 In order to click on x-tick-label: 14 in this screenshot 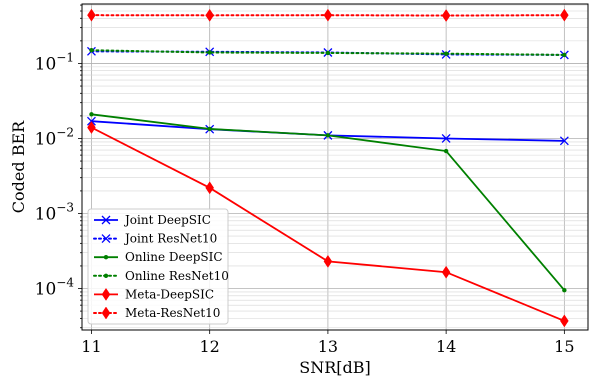, I will do `click(446, 346)`.